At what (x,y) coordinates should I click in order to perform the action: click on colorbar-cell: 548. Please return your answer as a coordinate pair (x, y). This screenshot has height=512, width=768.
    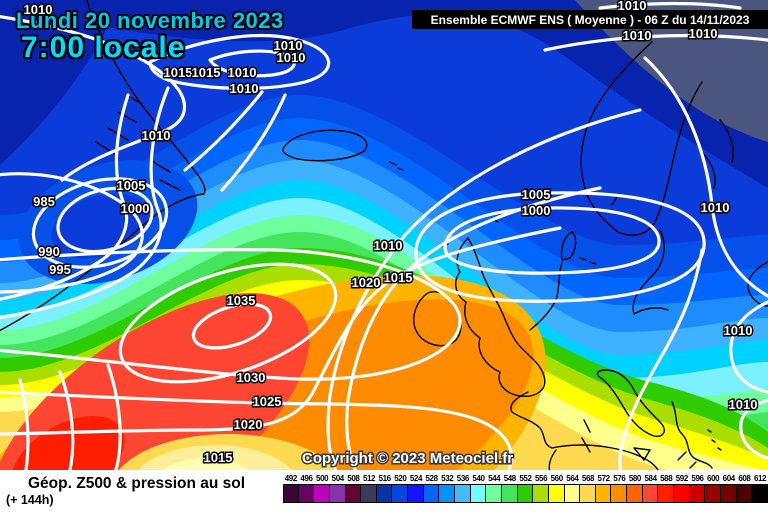
    Looking at the image, I should click on (509, 488).